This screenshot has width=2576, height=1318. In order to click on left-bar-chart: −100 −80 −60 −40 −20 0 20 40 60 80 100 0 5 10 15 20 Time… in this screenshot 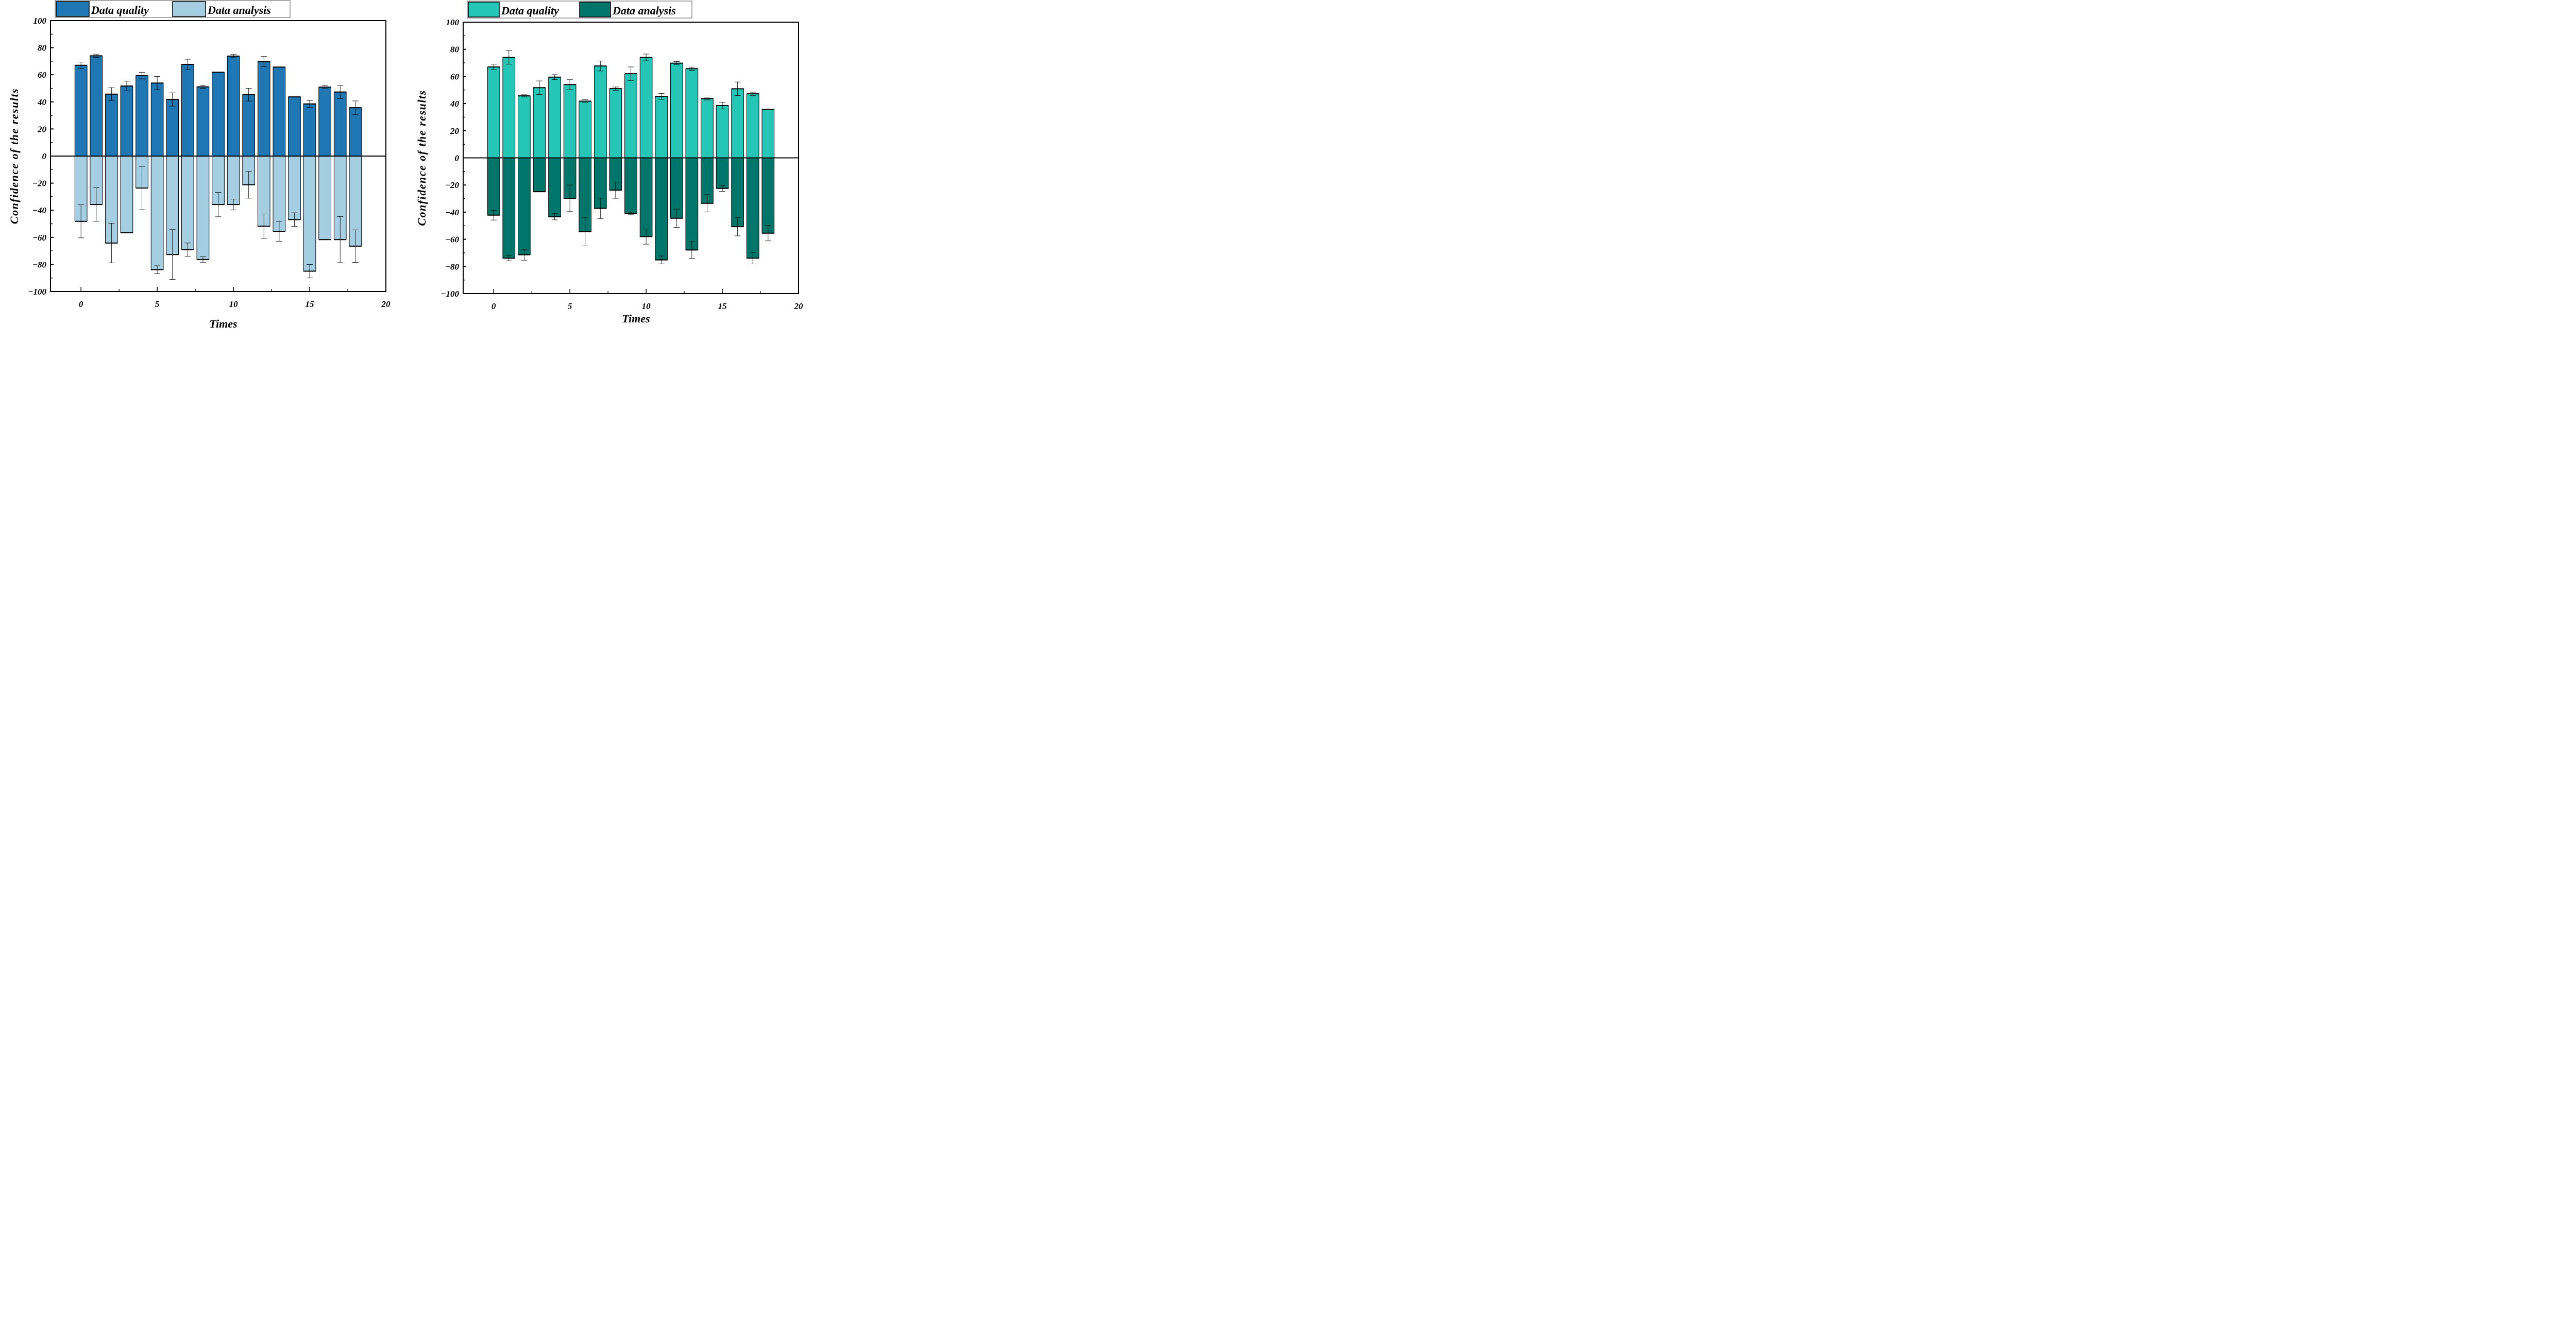, I will do `click(199, 165)`.